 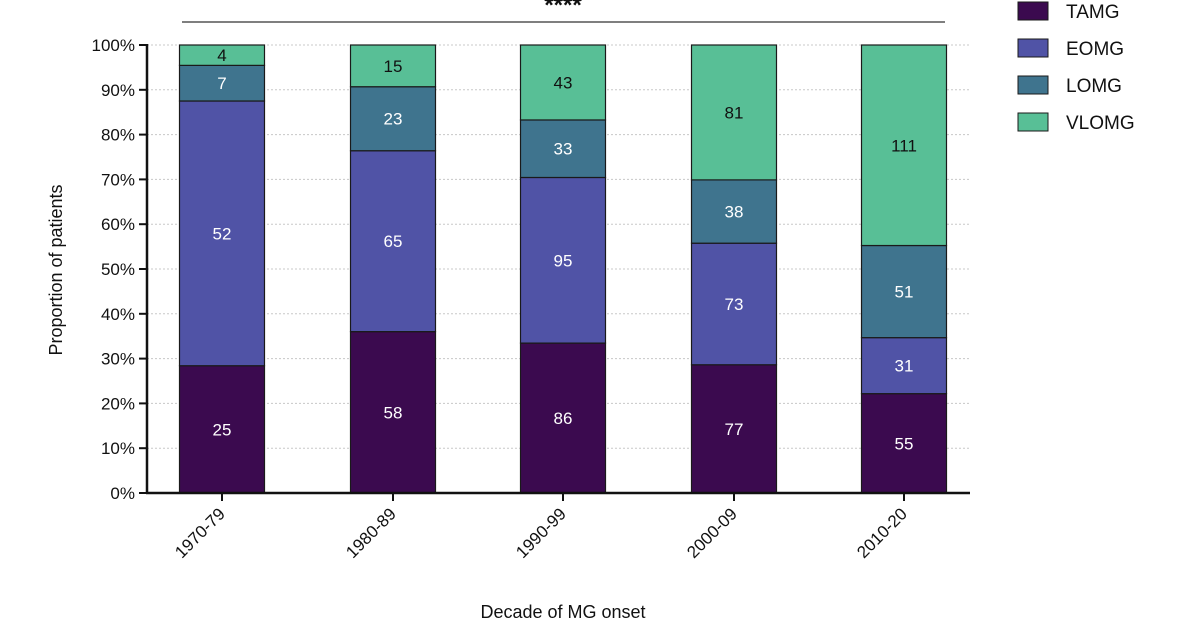 I want to click on legend-item: LOMG, so click(x=1069, y=86).